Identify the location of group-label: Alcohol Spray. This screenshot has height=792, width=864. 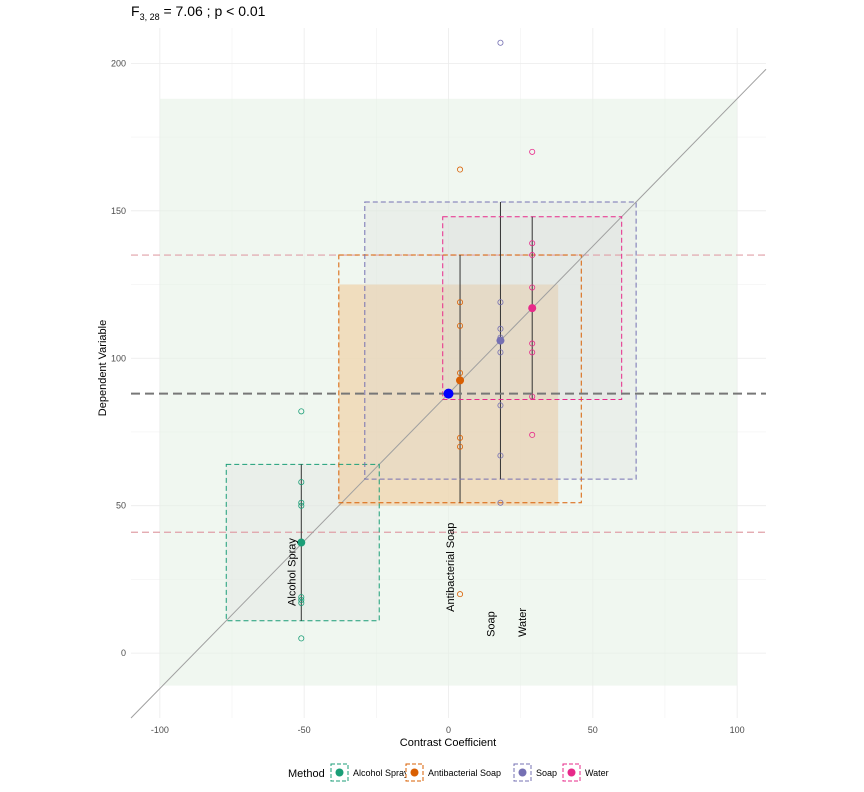
(292, 572).